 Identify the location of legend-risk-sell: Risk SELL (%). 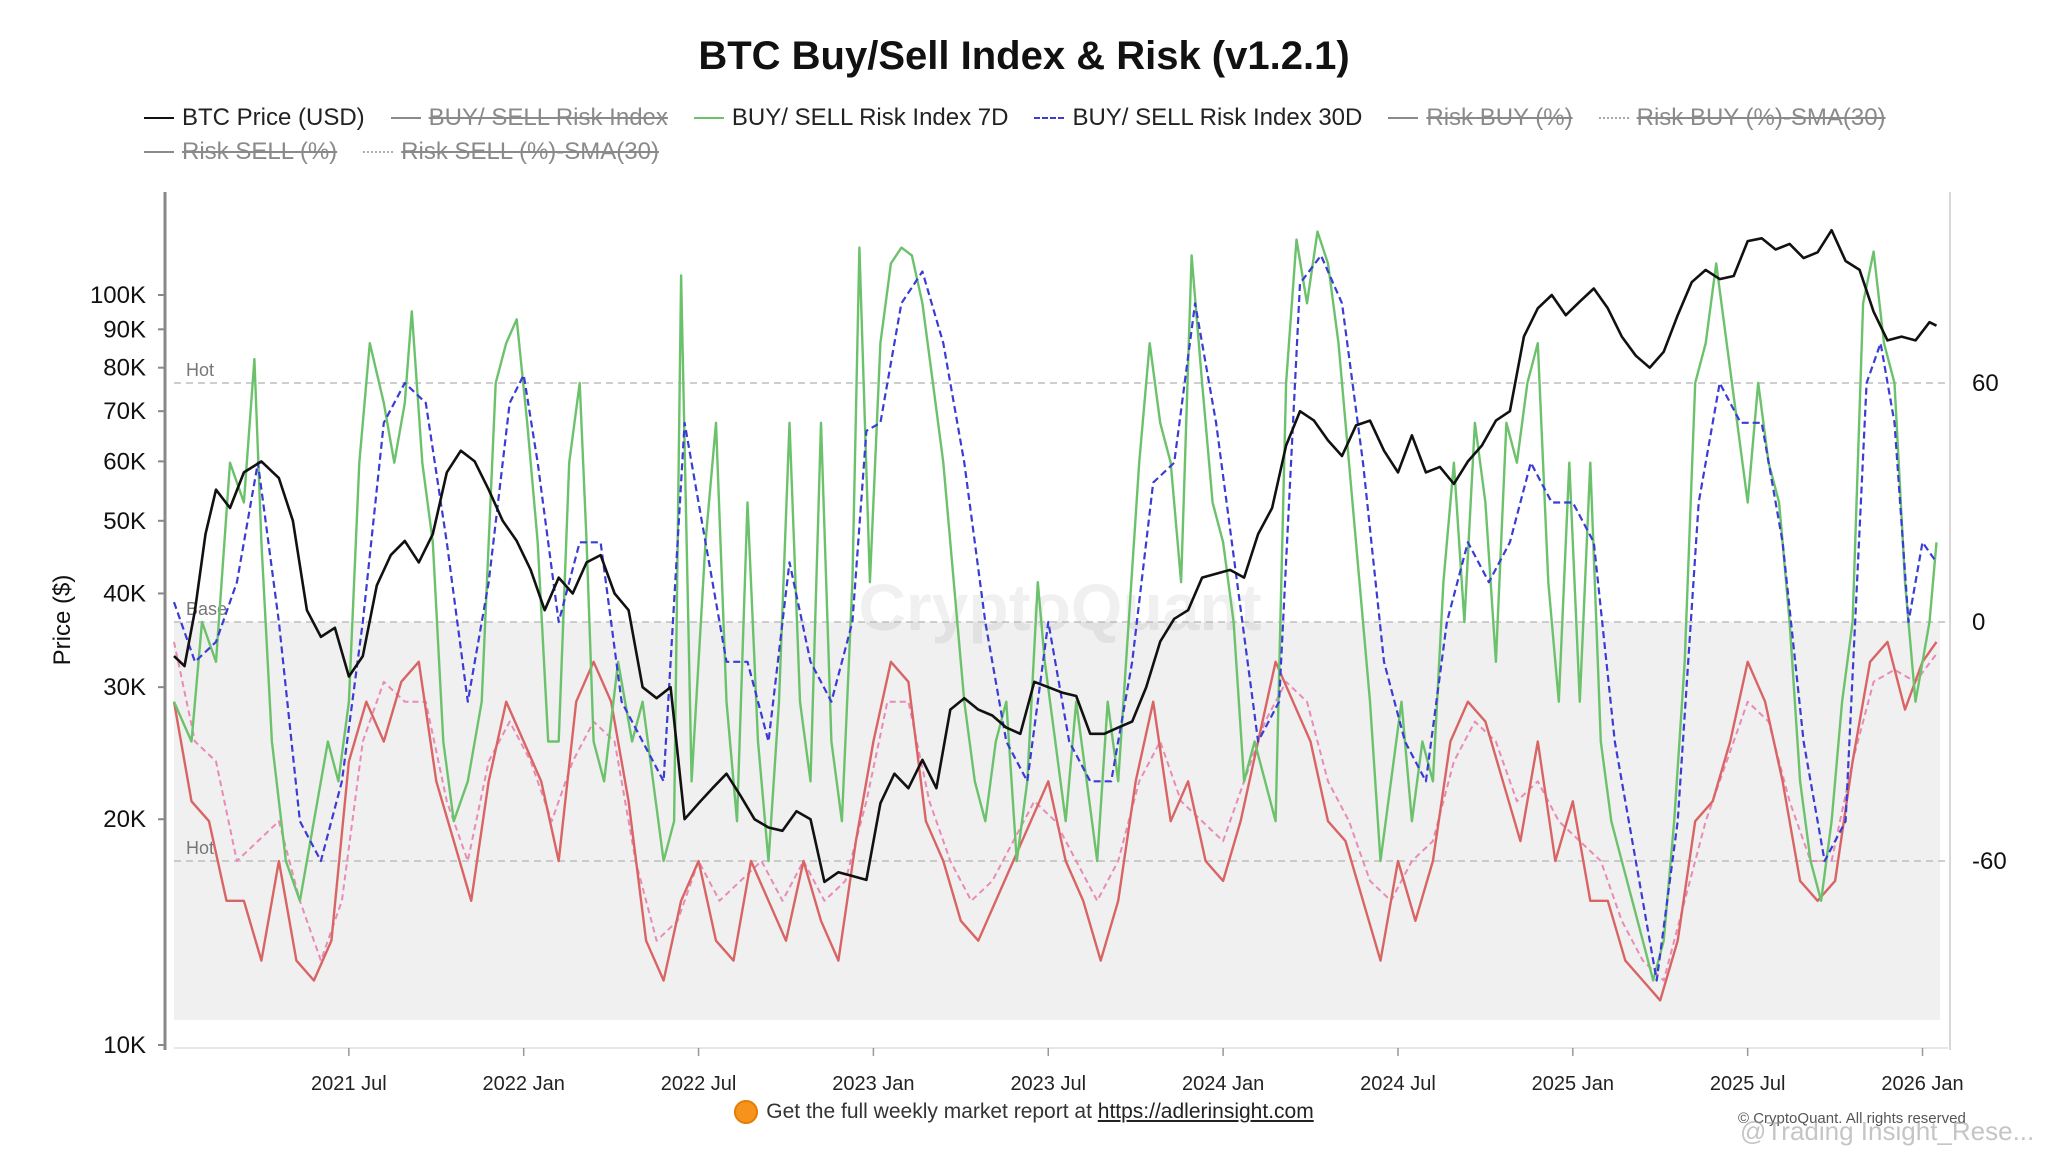
(240, 152).